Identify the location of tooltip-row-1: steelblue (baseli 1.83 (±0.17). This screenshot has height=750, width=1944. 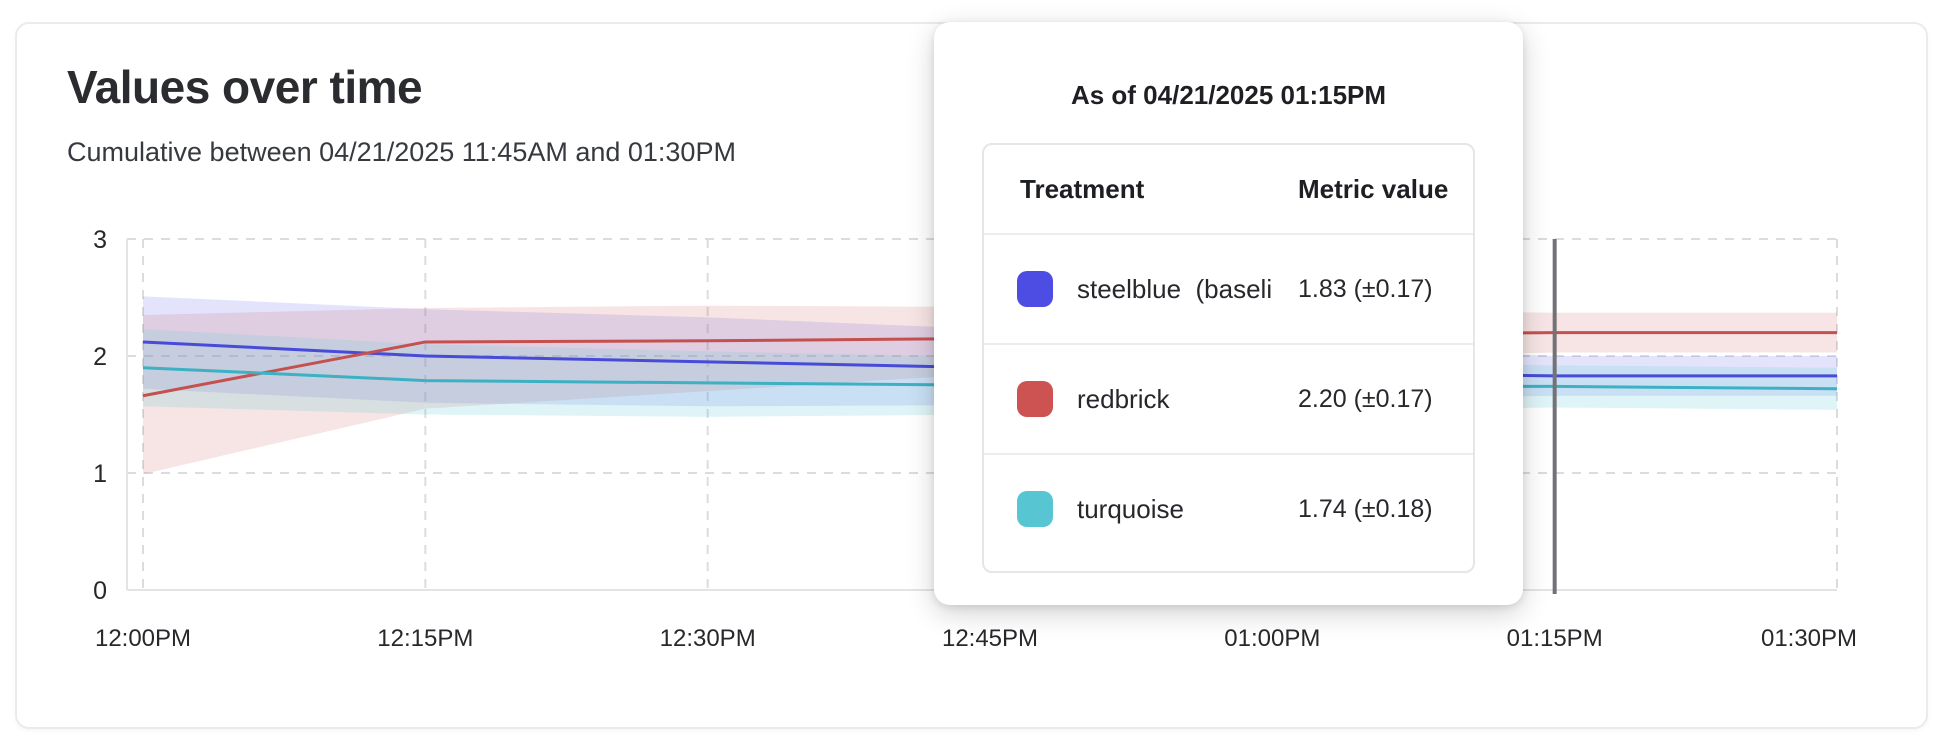
(1228, 288).